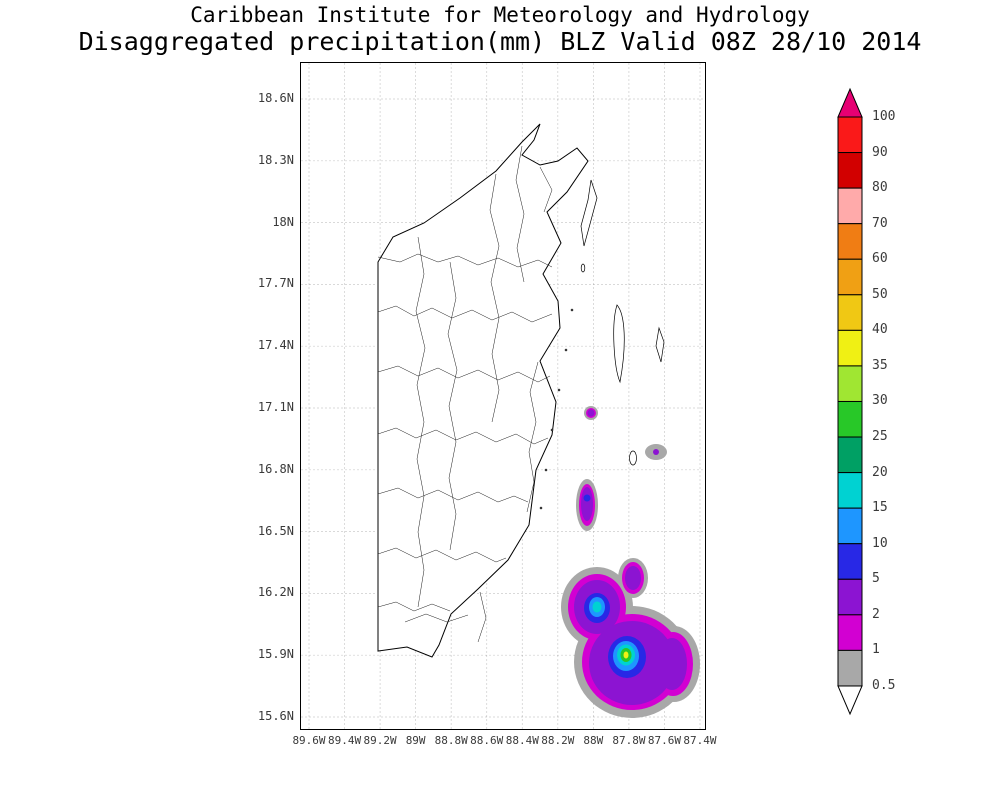  I want to click on colorbar-tick-label: 100, so click(884, 116).